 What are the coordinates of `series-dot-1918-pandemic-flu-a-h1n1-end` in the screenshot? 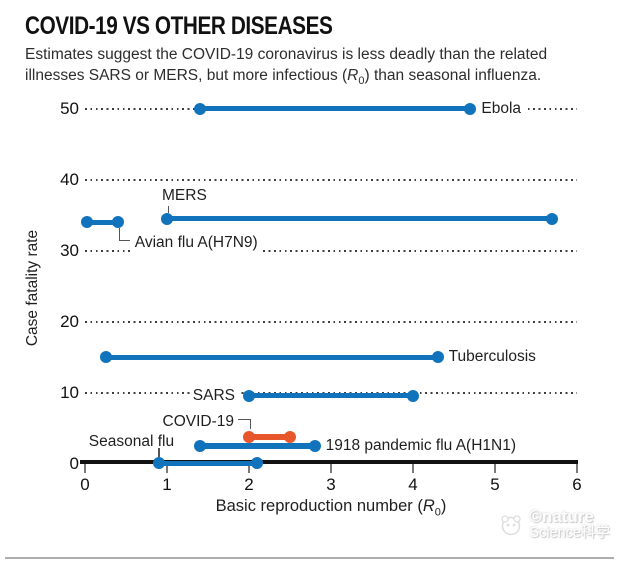 It's located at (314, 446).